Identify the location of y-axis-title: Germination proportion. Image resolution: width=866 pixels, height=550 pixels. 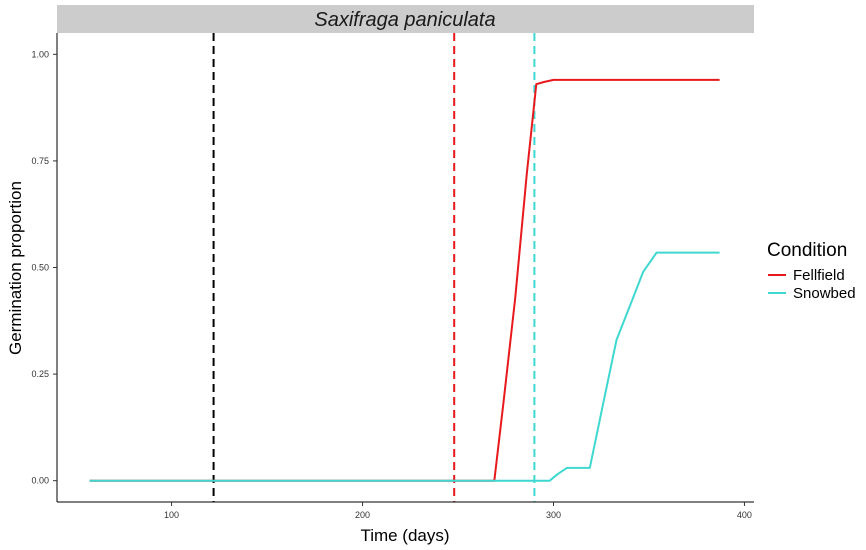
(15, 268).